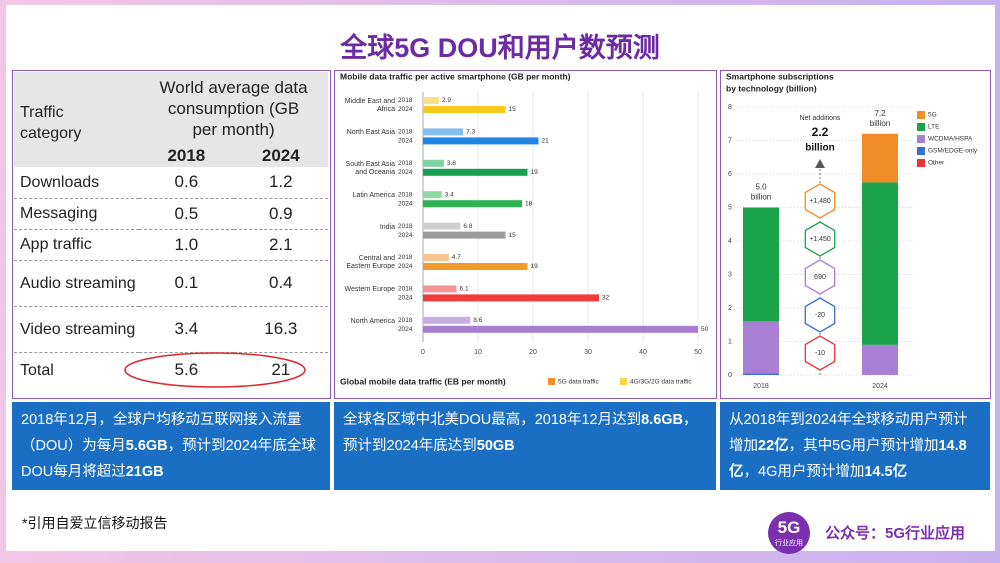 The image size is (1000, 563). Describe the element at coordinates (281, 370) in the screenshot. I see `table-value: 21` at that location.